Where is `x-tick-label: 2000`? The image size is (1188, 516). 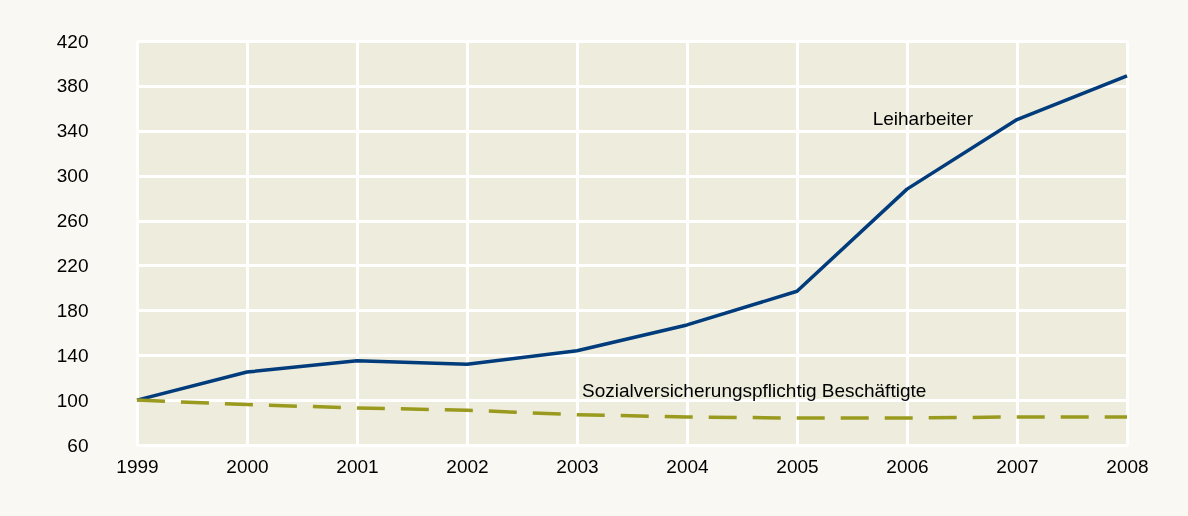 x-tick-label: 2000 is located at coordinates (247, 466).